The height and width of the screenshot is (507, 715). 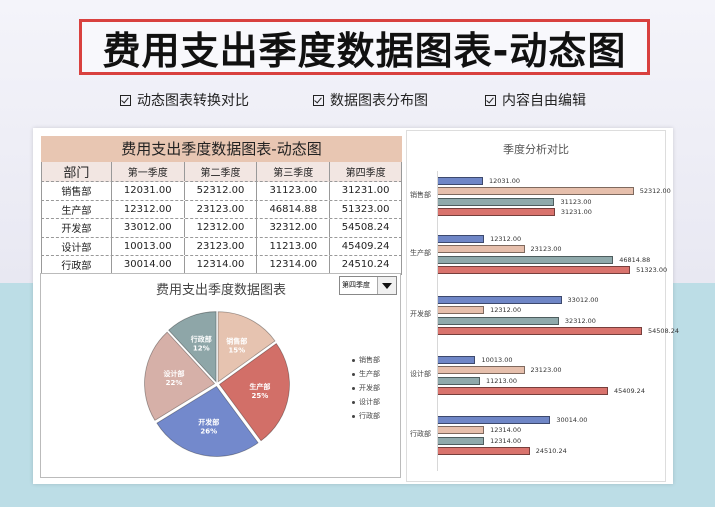 What do you see at coordinates (193, 101) in the screenshot?
I see `feature-label: 动态图表转换对比` at bounding box center [193, 101].